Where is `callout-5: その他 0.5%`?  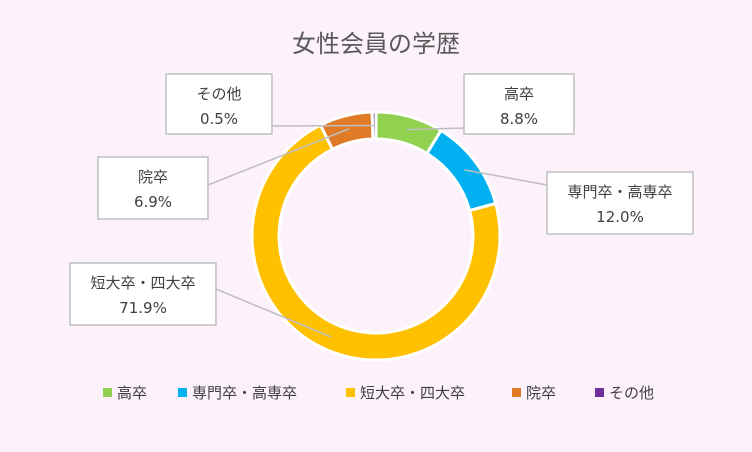
callout-5: その他 0.5% is located at coordinates (219, 104).